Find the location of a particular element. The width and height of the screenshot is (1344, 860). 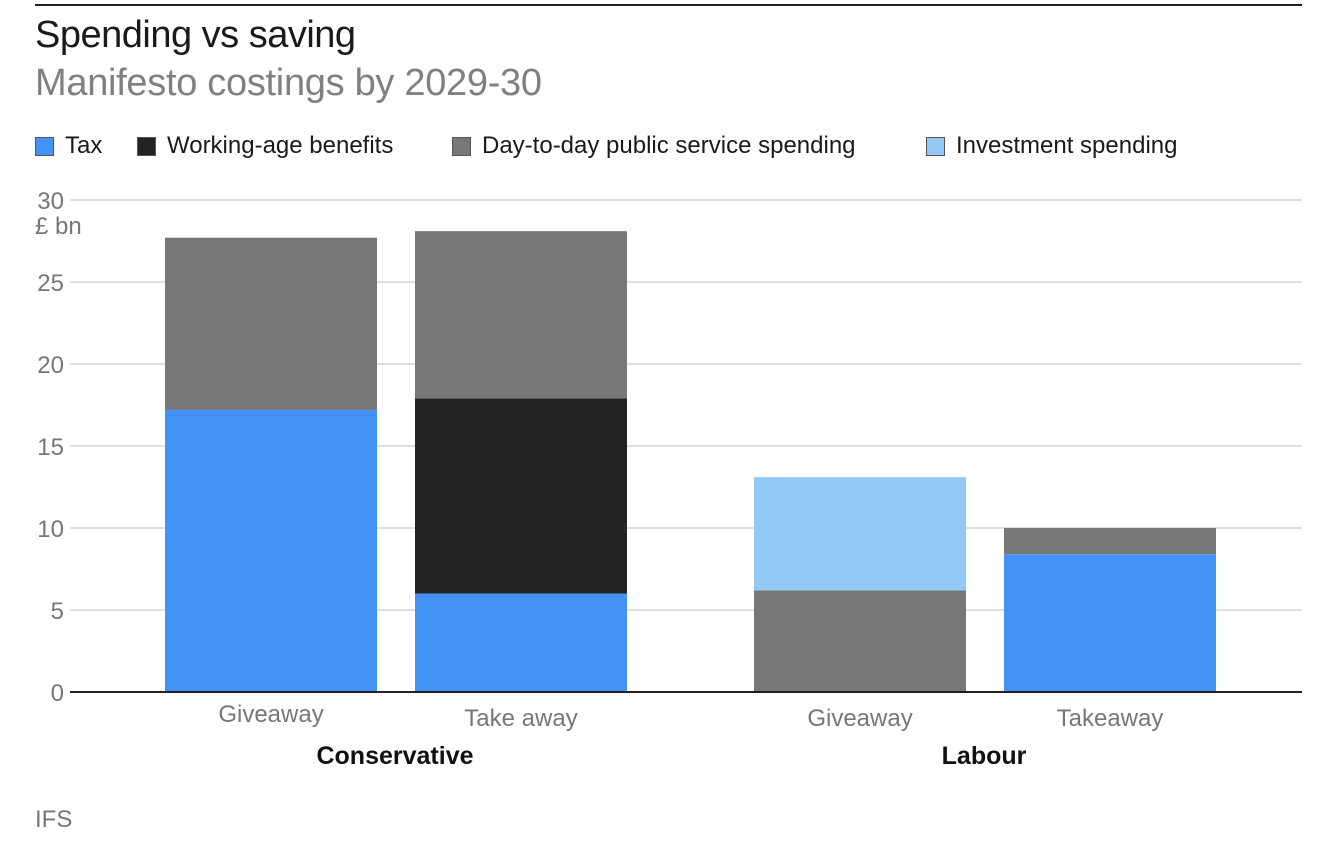

y-tick-label-20: 20 is located at coordinates (50, 365).